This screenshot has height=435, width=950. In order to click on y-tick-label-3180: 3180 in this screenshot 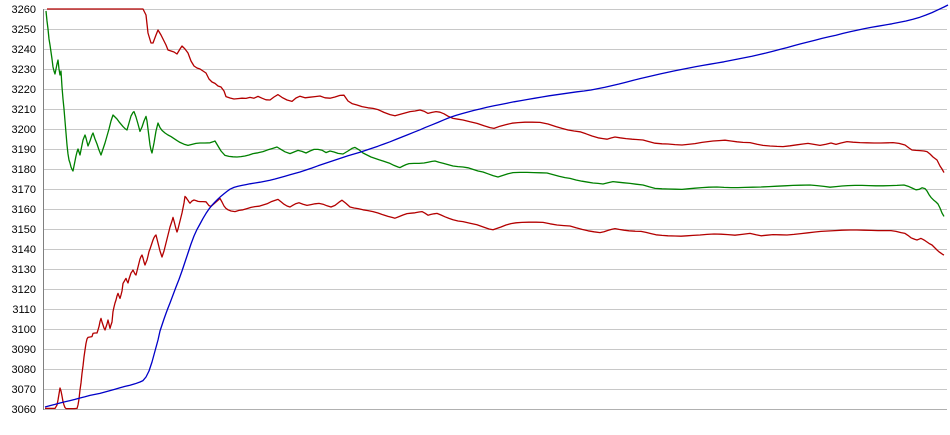, I will do `click(24, 170)`.